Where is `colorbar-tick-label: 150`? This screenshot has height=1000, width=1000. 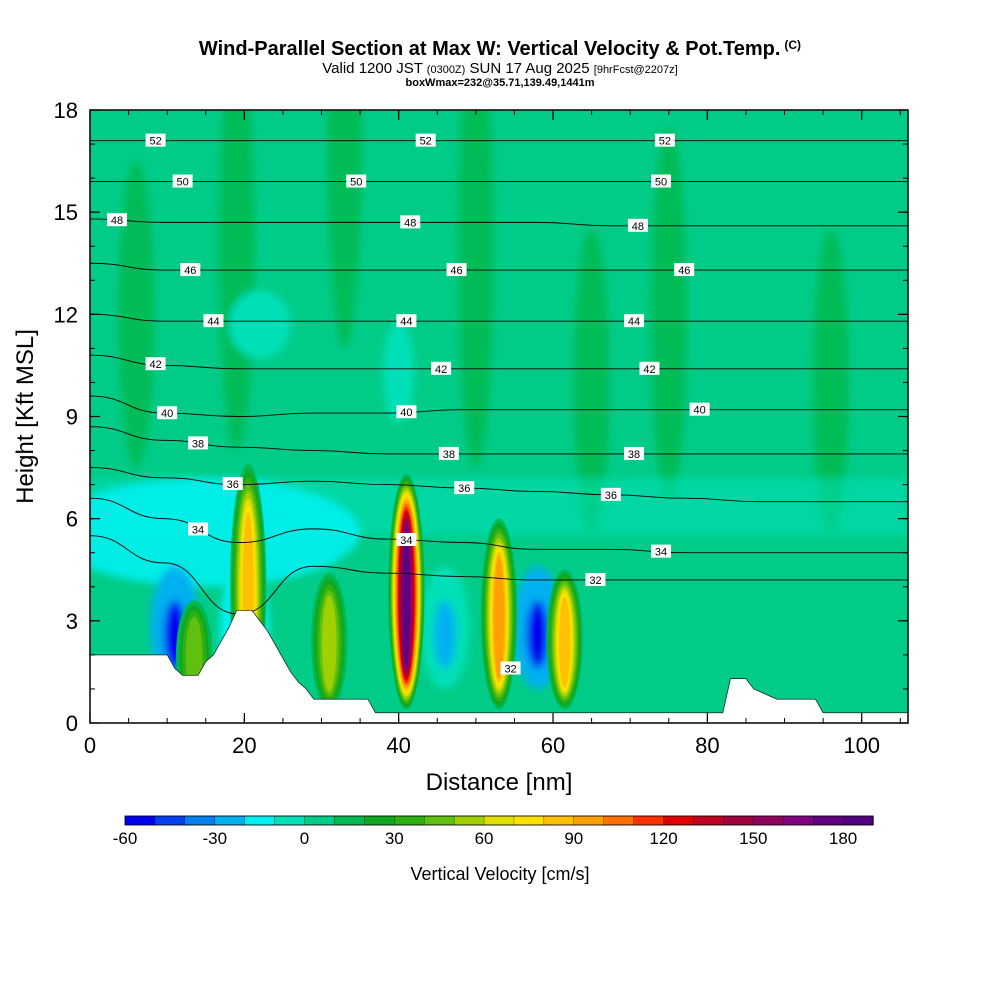 colorbar-tick-label: 150 is located at coordinates (753, 838).